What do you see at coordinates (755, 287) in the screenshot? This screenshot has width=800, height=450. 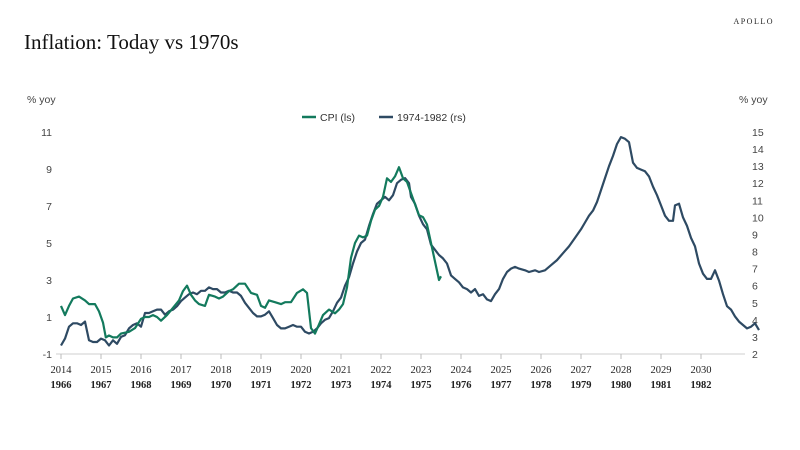 I see `y-right-tick-label: 6` at bounding box center [755, 287].